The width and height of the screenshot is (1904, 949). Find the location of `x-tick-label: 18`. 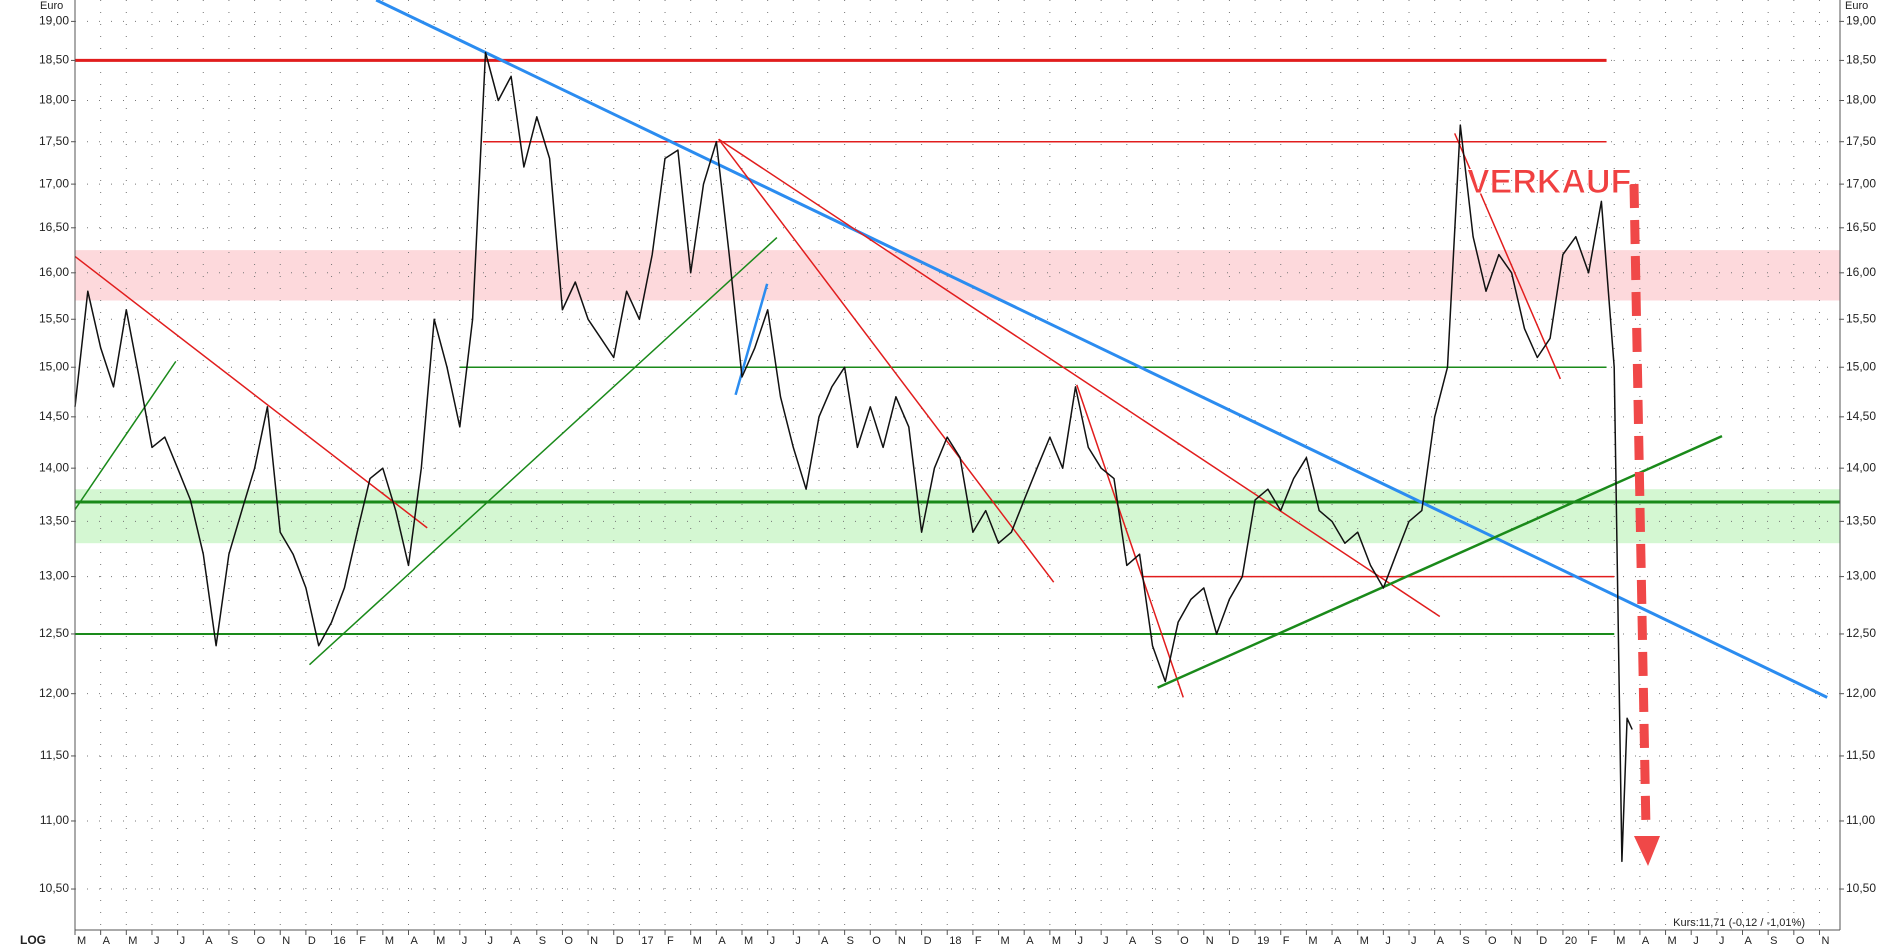

x-tick-label: 18 is located at coordinates (955, 941).